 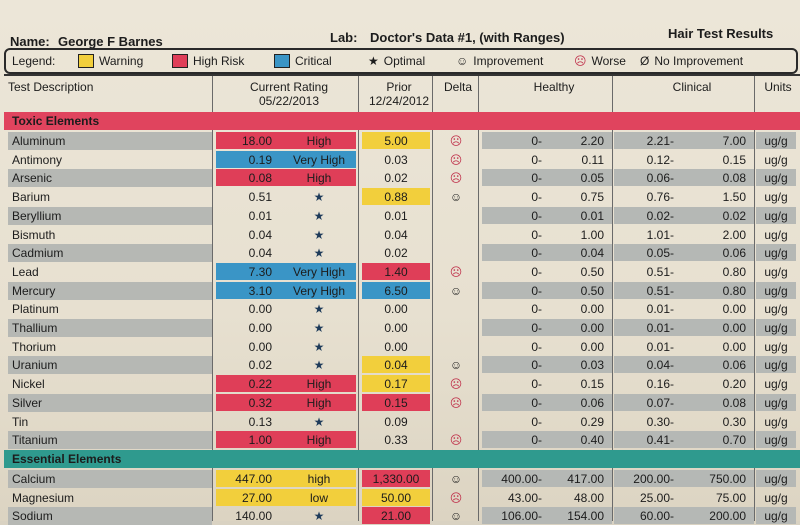 I want to click on rating-label: High, so click(x=319, y=384).